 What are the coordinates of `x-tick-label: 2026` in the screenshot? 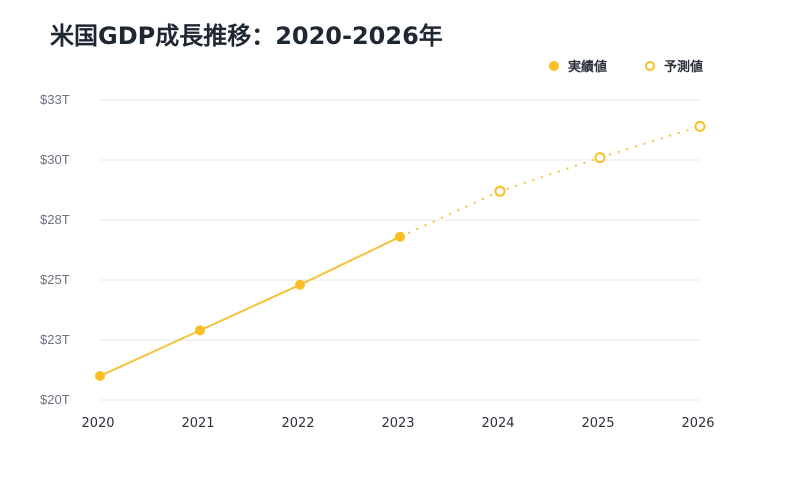 It's located at (697, 423).